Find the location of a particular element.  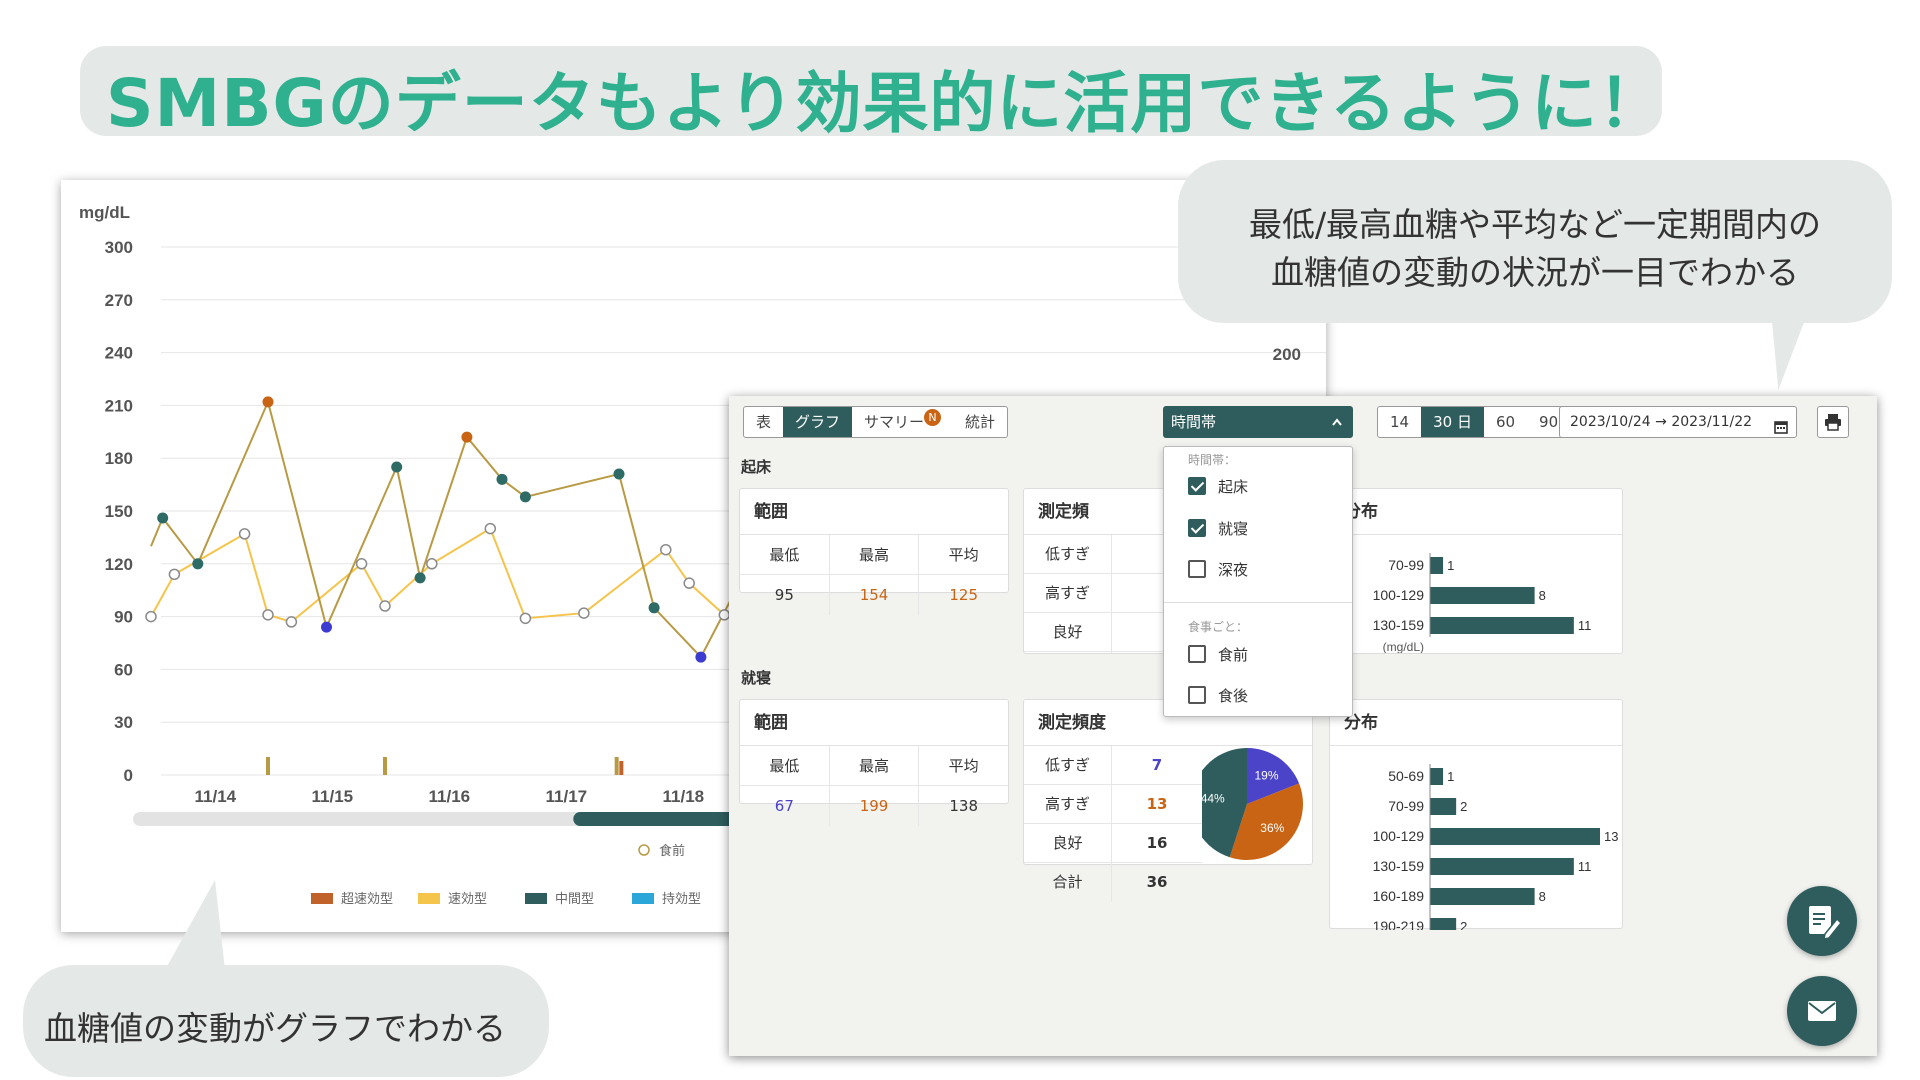

callout-top-line2: 血糖値の変動の状況が一目でわかる is located at coordinates (1535, 272).